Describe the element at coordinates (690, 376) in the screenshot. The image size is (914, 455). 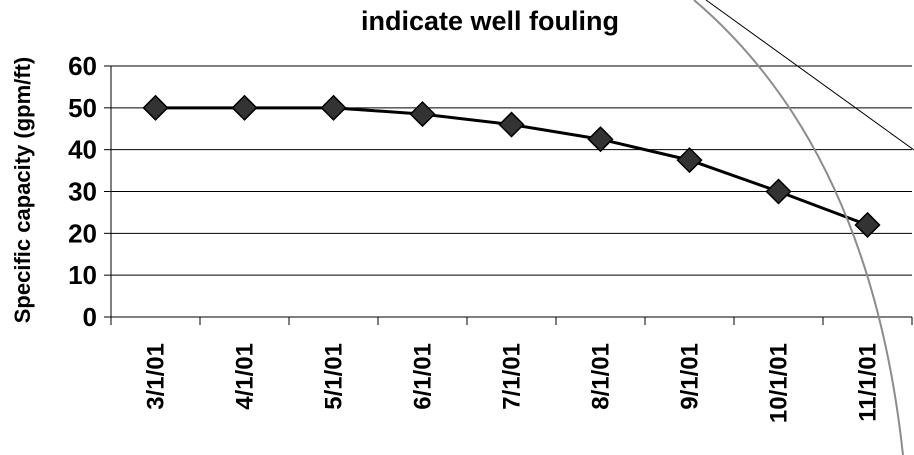
I see `x-tick-label: 9/1/01` at that location.